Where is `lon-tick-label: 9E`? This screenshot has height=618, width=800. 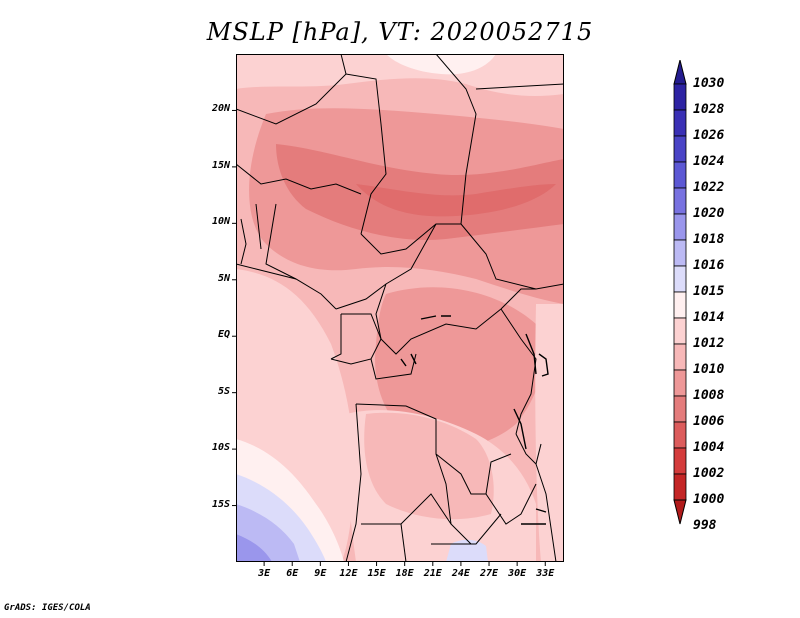 lon-tick-label: 9E is located at coordinates (320, 573).